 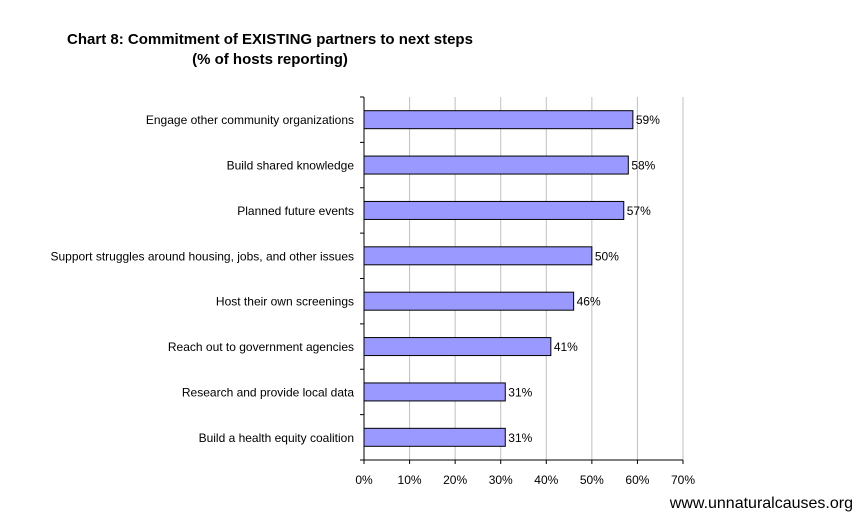 What do you see at coordinates (261, 347) in the screenshot?
I see `category-label: Reach out to government agencies` at bounding box center [261, 347].